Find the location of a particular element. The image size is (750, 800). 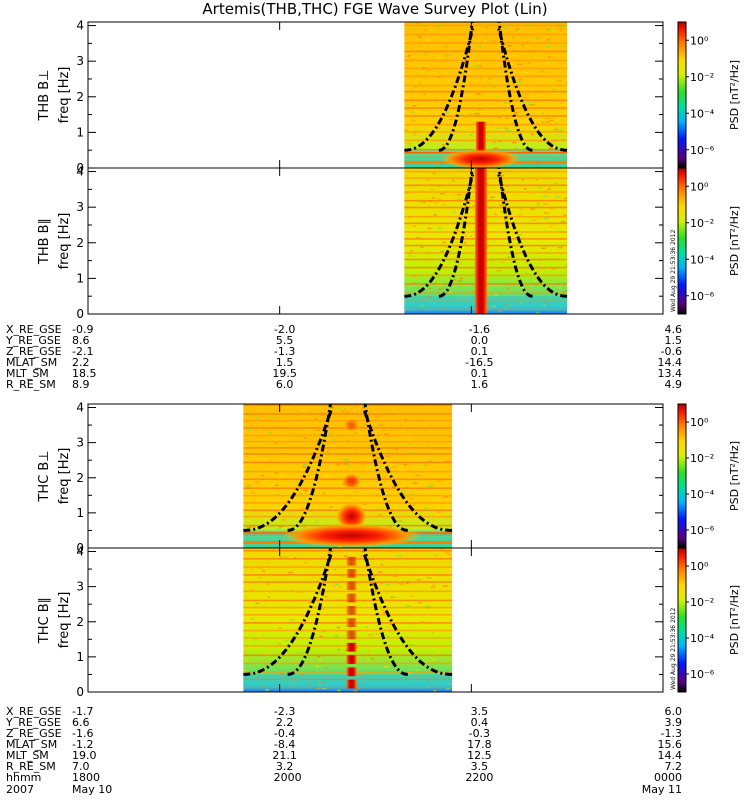

orbit-row-label: MLT_SM is located at coordinates (27, 755).